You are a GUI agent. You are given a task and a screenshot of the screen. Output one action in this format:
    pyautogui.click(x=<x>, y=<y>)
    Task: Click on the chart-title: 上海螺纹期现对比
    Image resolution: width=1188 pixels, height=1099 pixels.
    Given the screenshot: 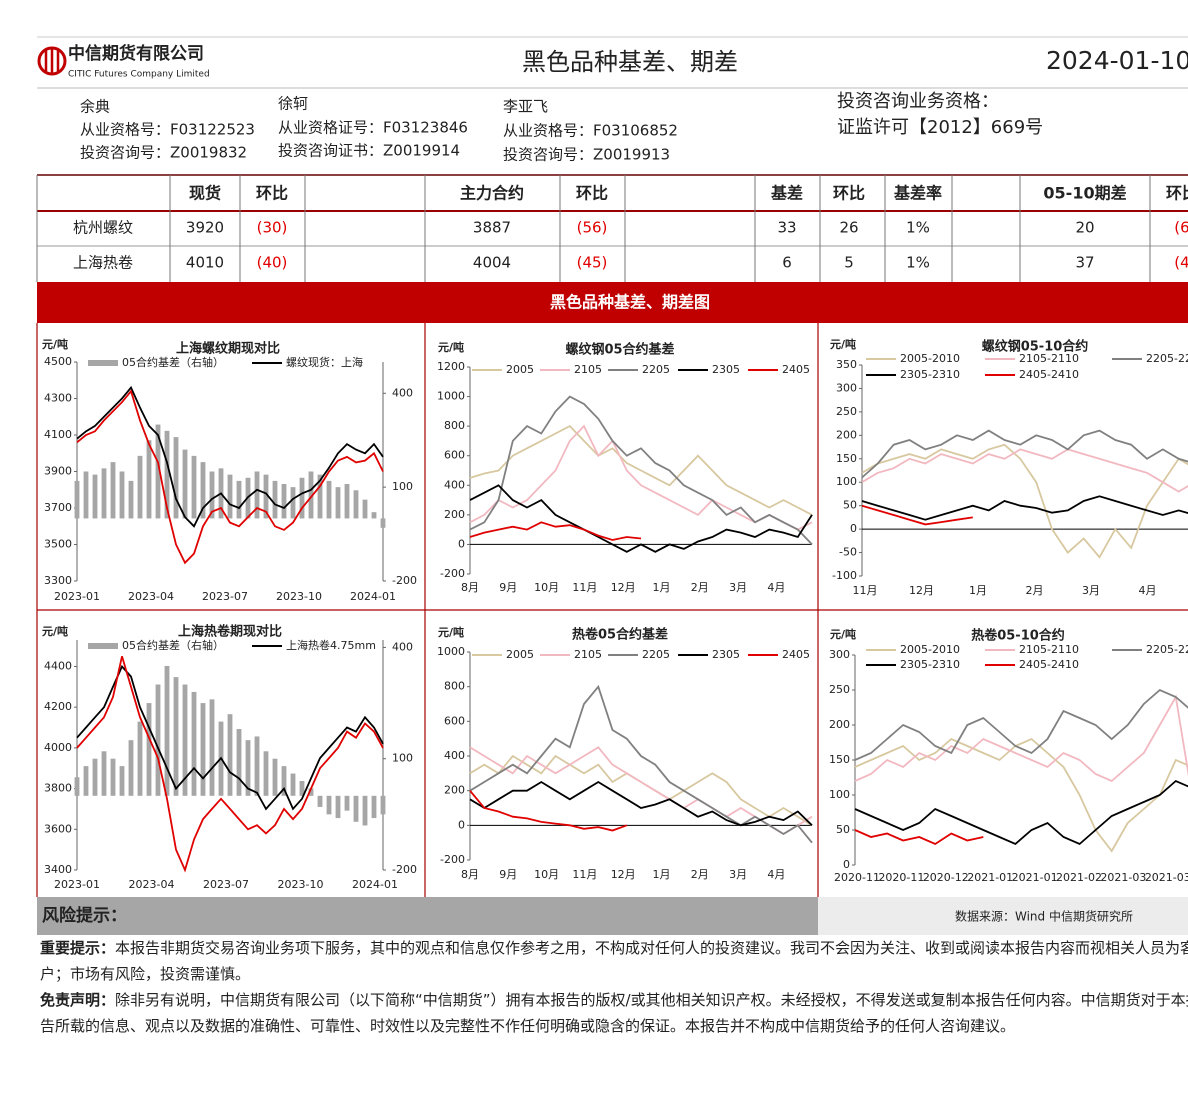 What is the action you would take?
    pyautogui.click(x=228, y=349)
    